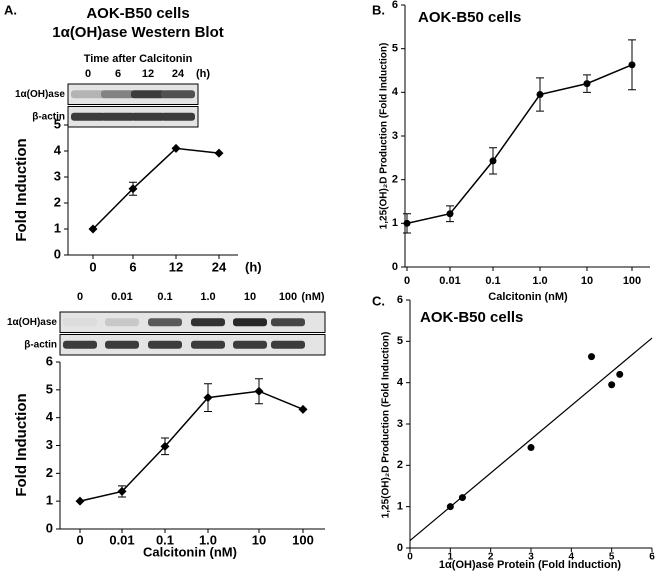 This screenshot has width=656, height=571. I want to click on blot-lane-label: 0.01, so click(121, 297).